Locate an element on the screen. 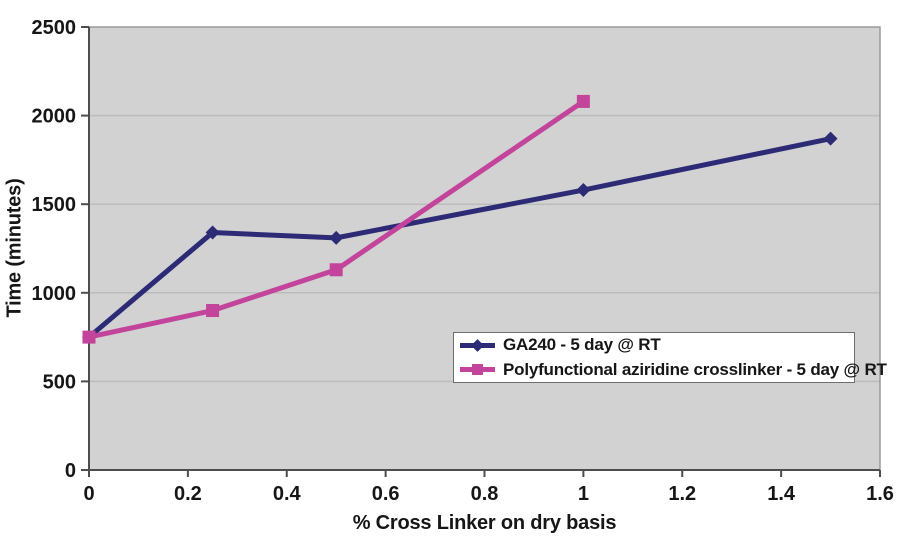 This screenshot has width=900, height=550. x-tick-label: 0 is located at coordinates (88, 494).